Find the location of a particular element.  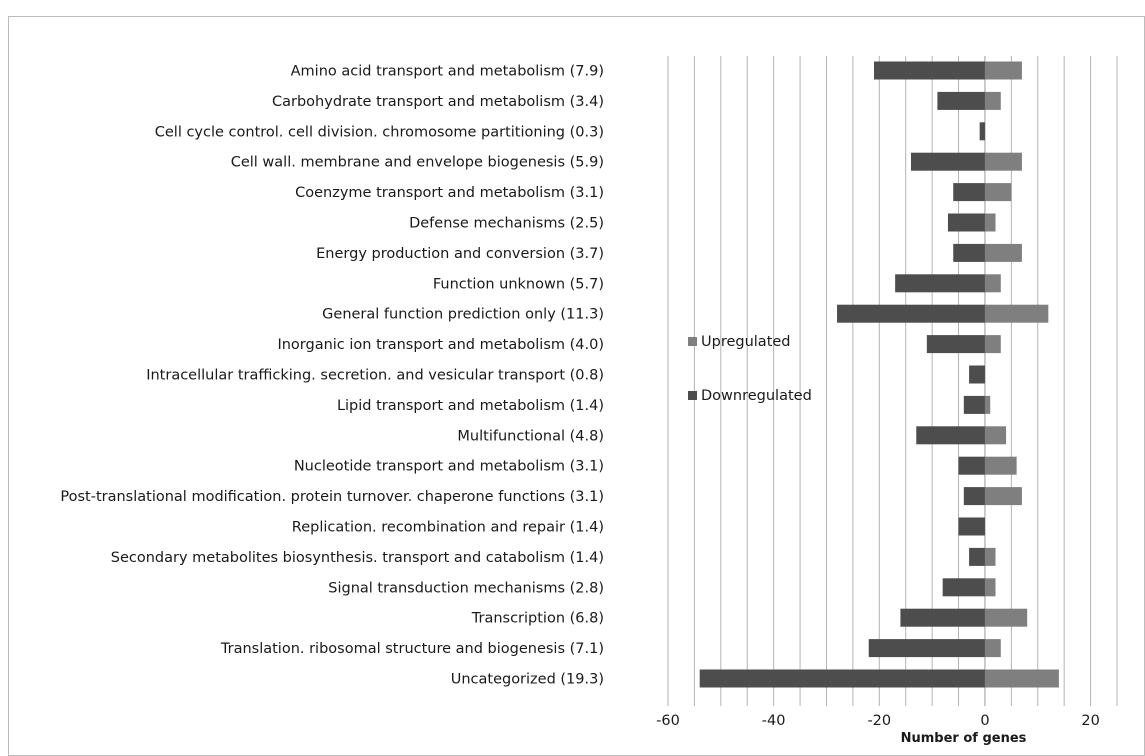

category-label: Uncategorized (19.3) is located at coordinates (527, 680).